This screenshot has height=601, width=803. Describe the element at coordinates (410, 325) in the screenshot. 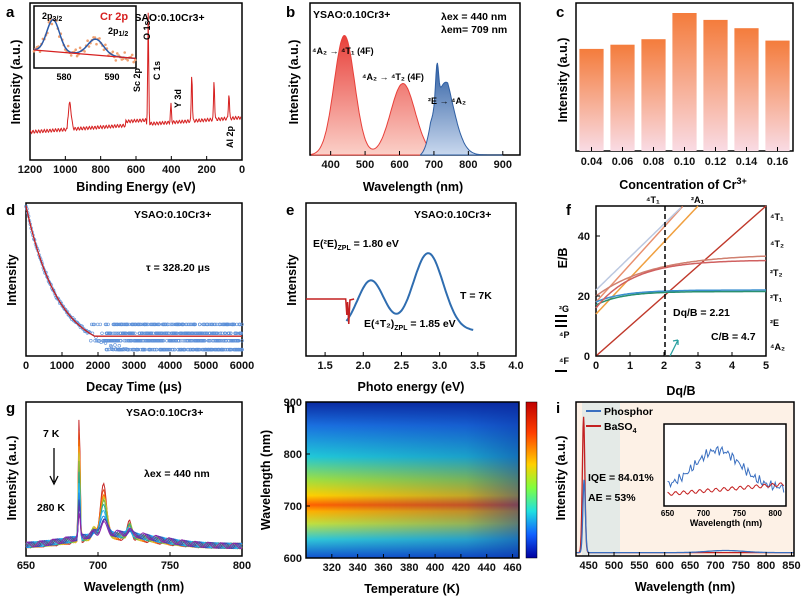

I see `panel-e-label-4t2: E(⁴T₂)ZPL = 1.85 eV` at that location.